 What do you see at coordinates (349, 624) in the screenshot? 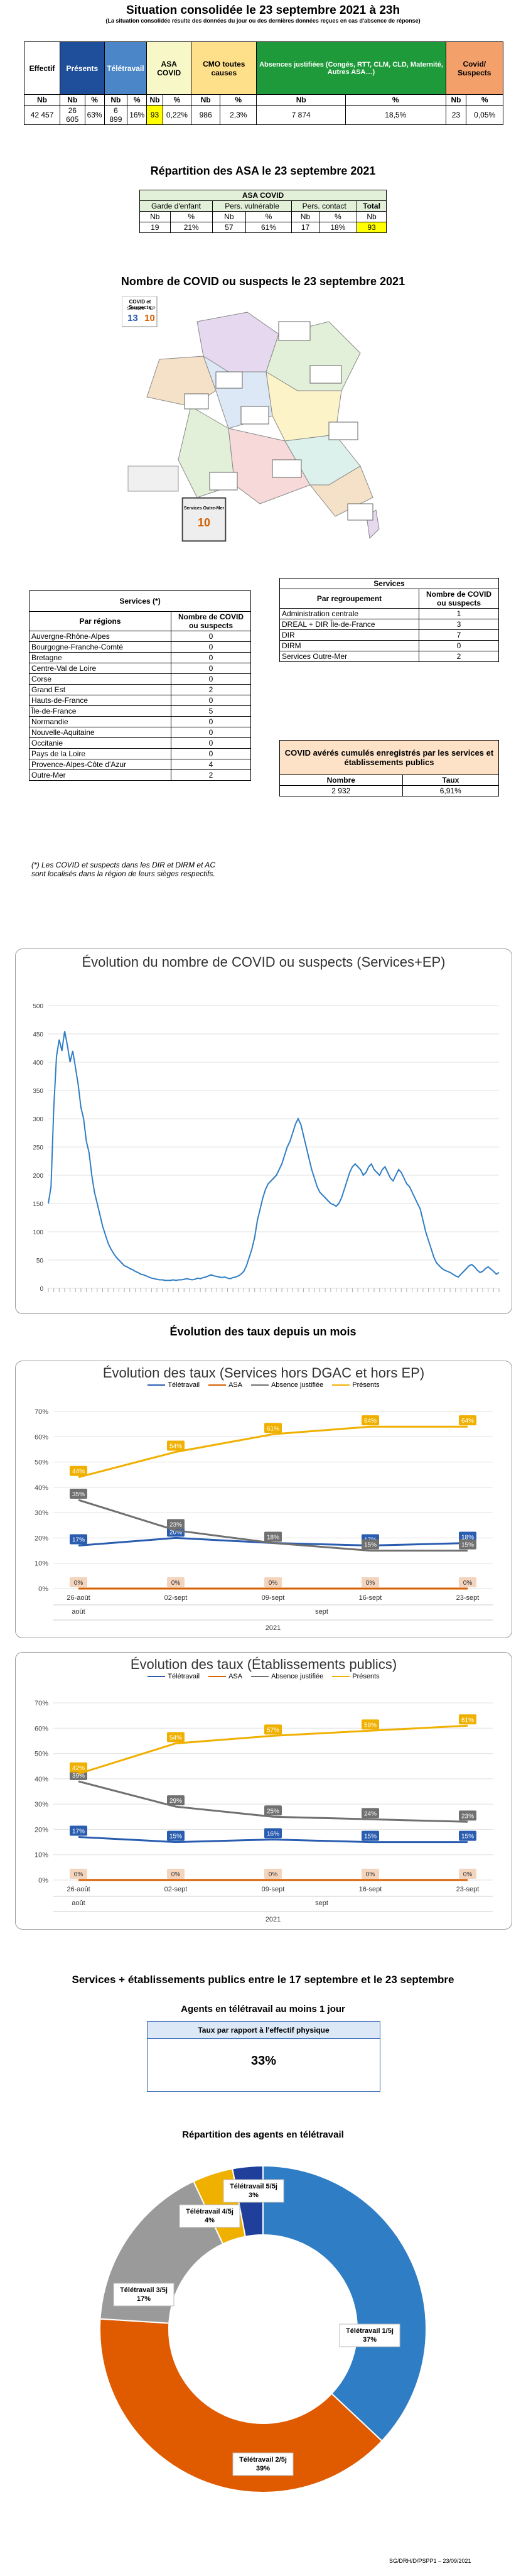
I see `row-label: DREAL + DIR Île-de-France` at bounding box center [349, 624].